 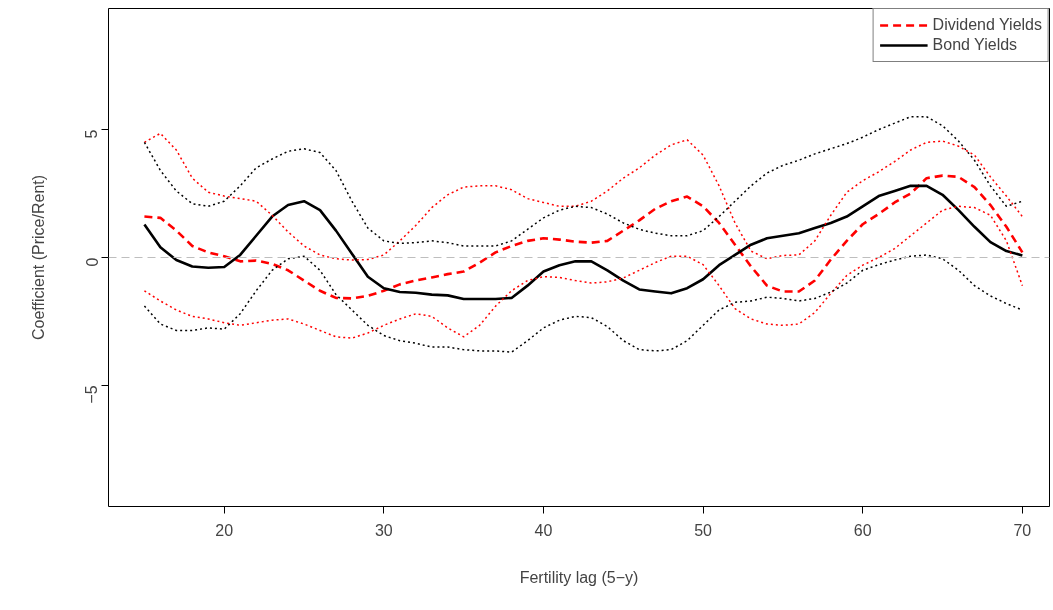 I want to click on x-tick-label: 40, so click(x=543, y=530).